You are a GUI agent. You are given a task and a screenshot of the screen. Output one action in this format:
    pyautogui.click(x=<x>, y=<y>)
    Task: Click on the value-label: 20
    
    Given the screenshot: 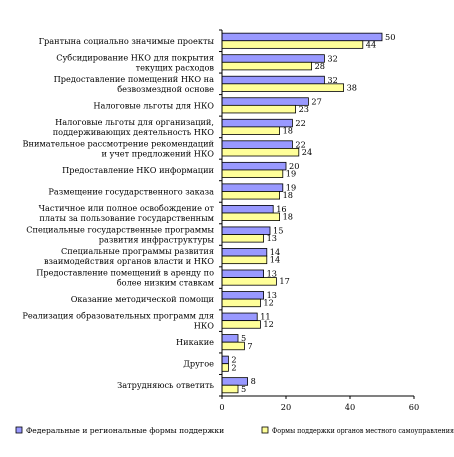 What is the action you would take?
    pyautogui.click(x=294, y=166)
    